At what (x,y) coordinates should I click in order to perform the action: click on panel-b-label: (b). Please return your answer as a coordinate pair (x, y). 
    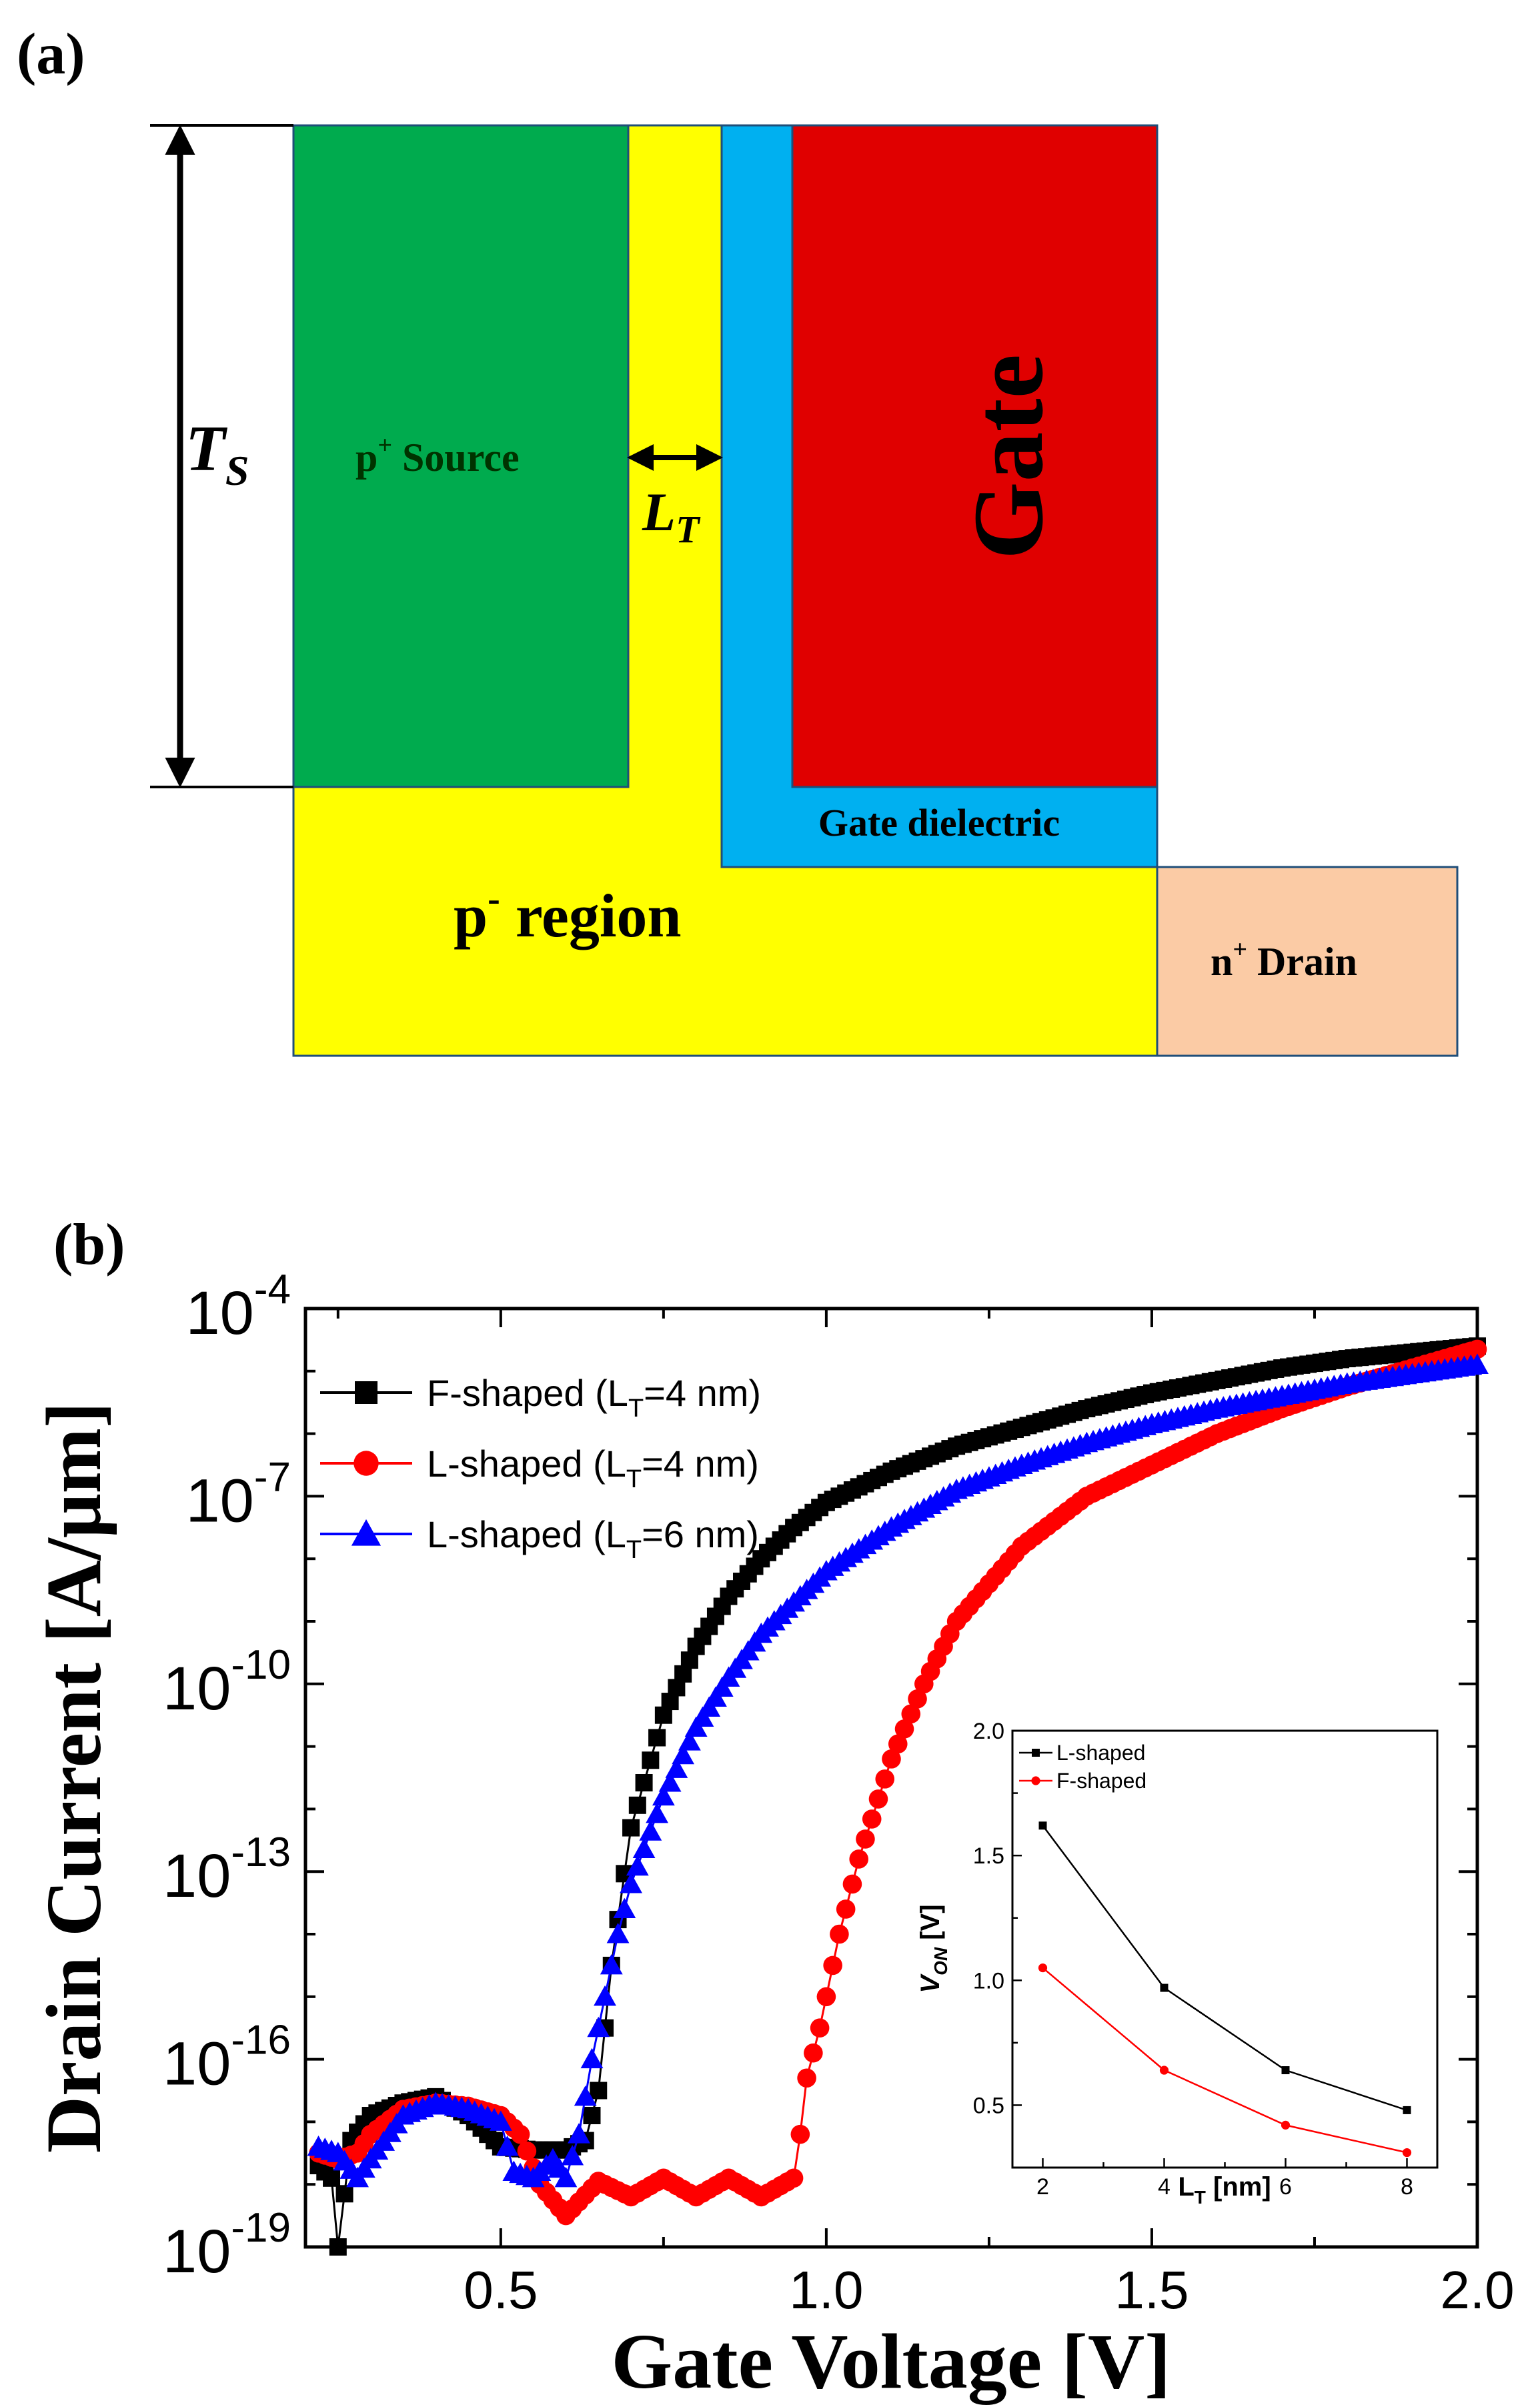
    Looking at the image, I should click on (89, 1245).